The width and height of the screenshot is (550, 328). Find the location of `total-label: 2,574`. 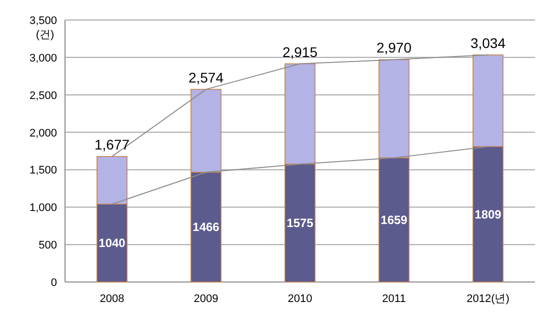

total-label: 2,574 is located at coordinates (206, 77).